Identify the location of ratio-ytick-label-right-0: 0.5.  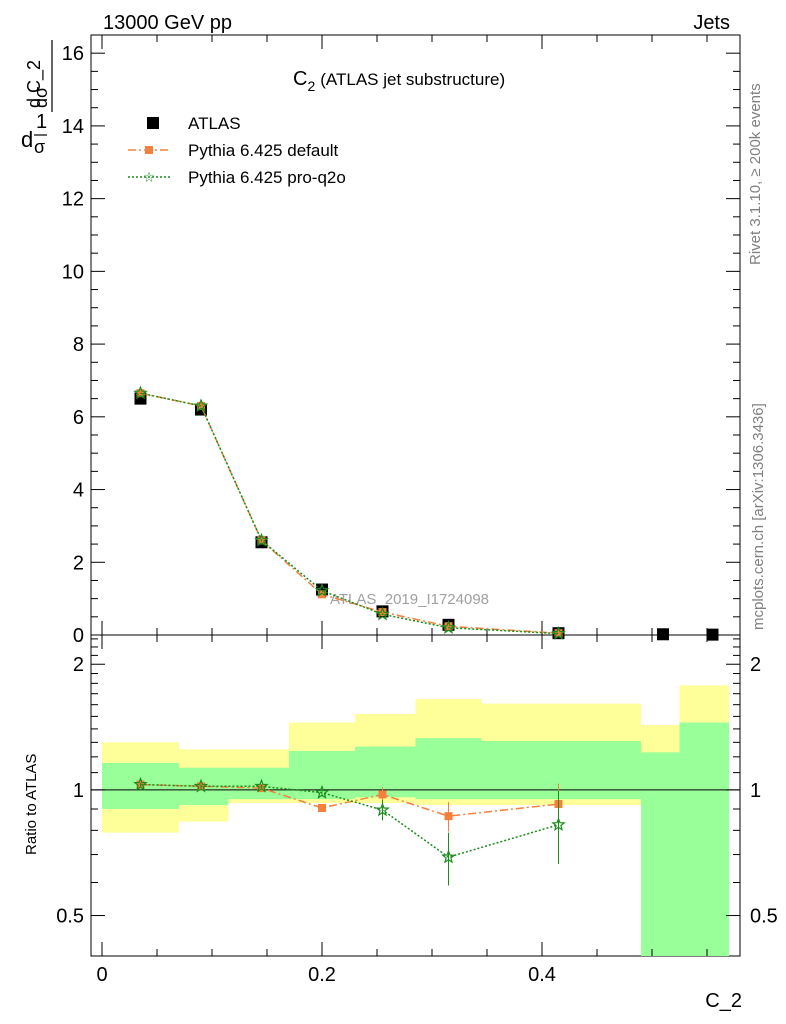
(764, 917).